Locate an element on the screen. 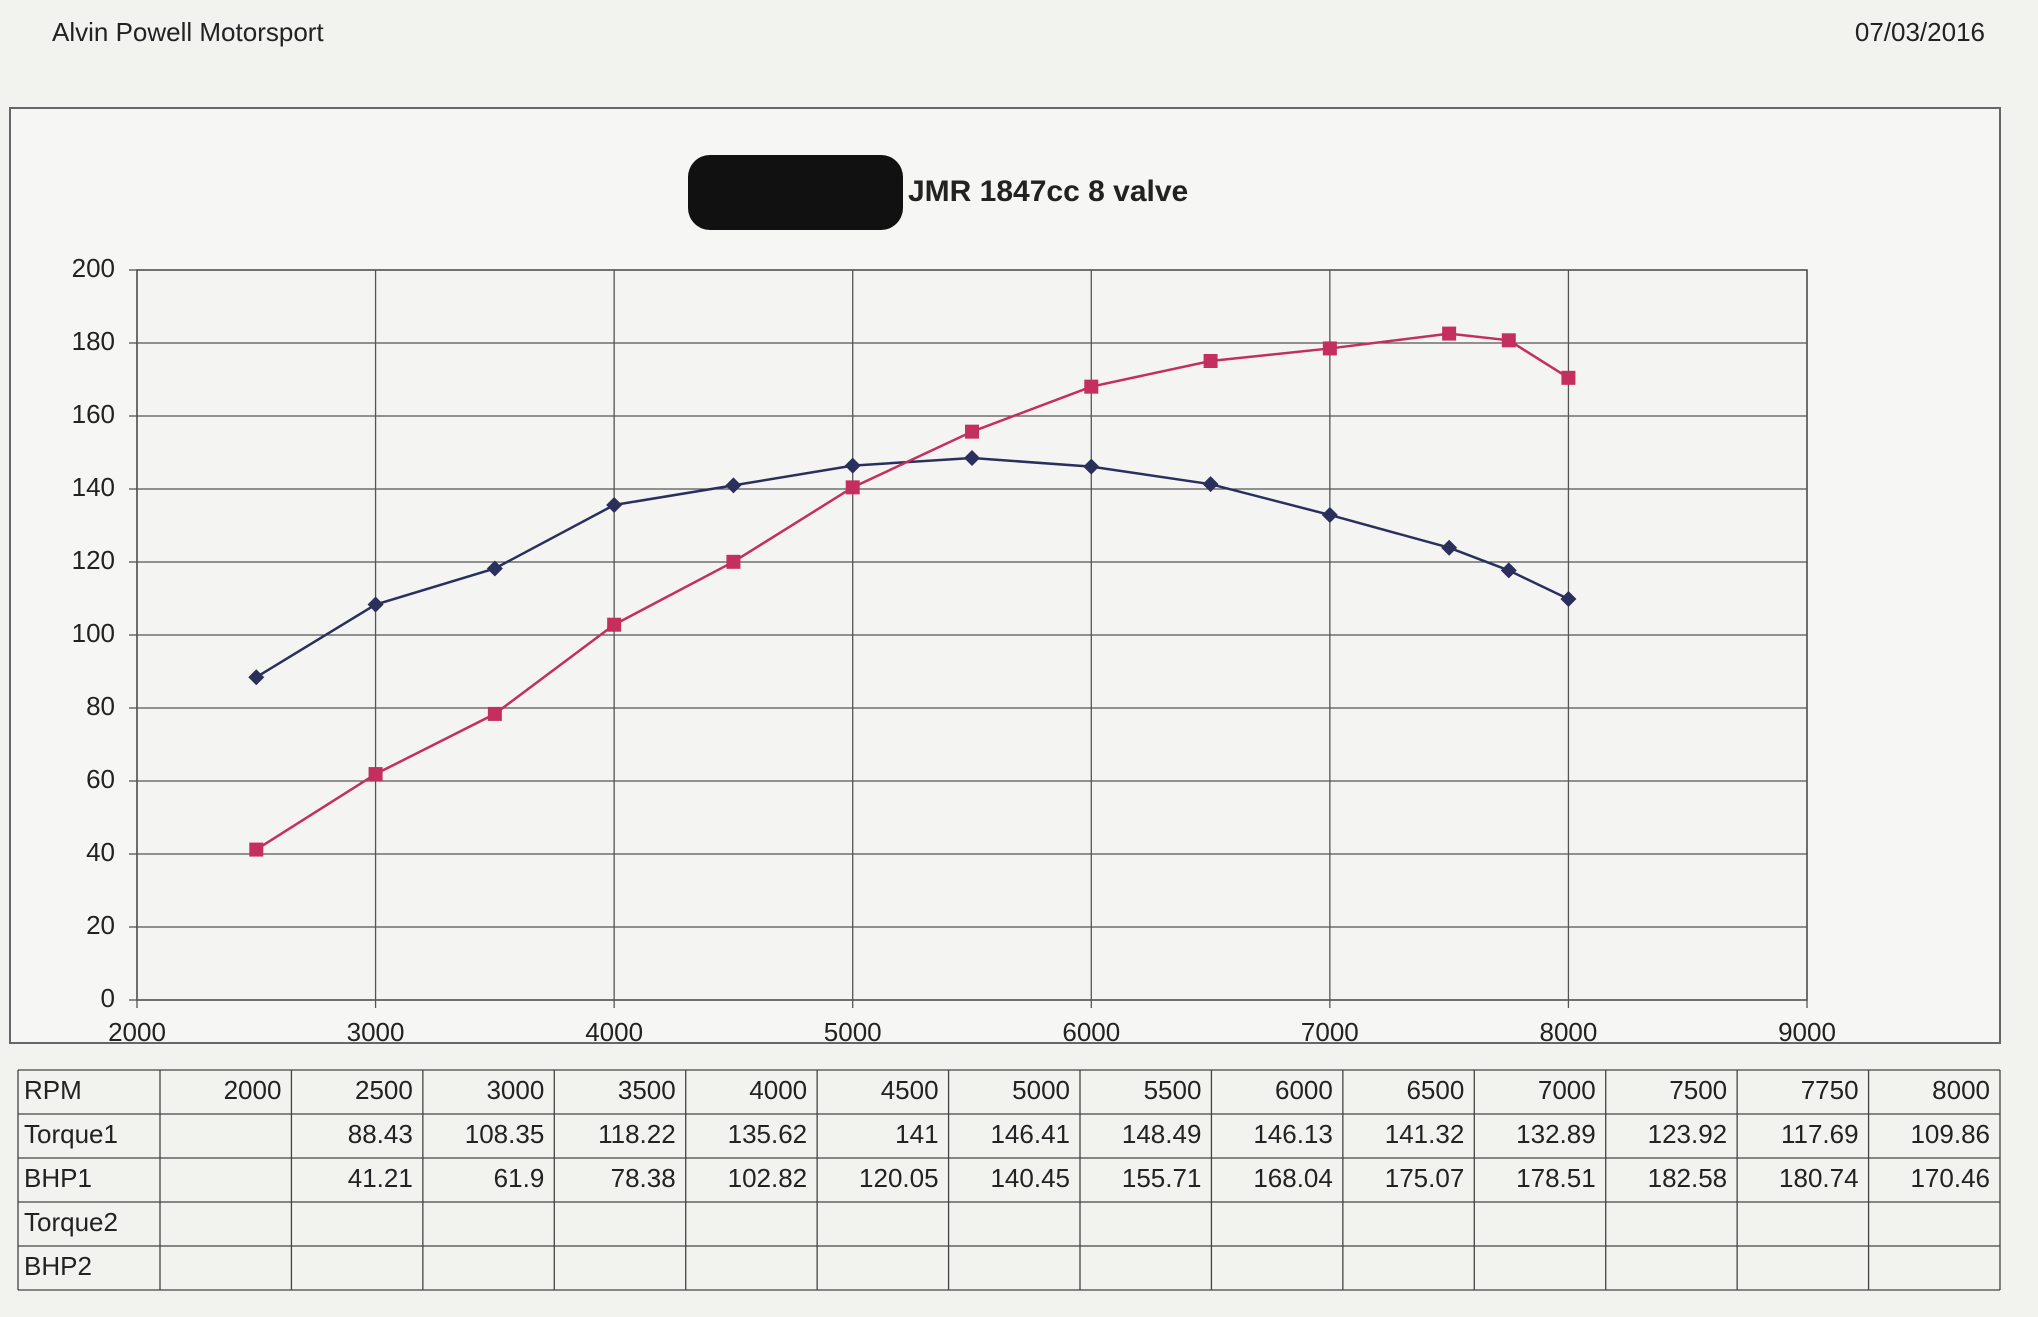  table-cell: 61.9 is located at coordinates (519, 1178).